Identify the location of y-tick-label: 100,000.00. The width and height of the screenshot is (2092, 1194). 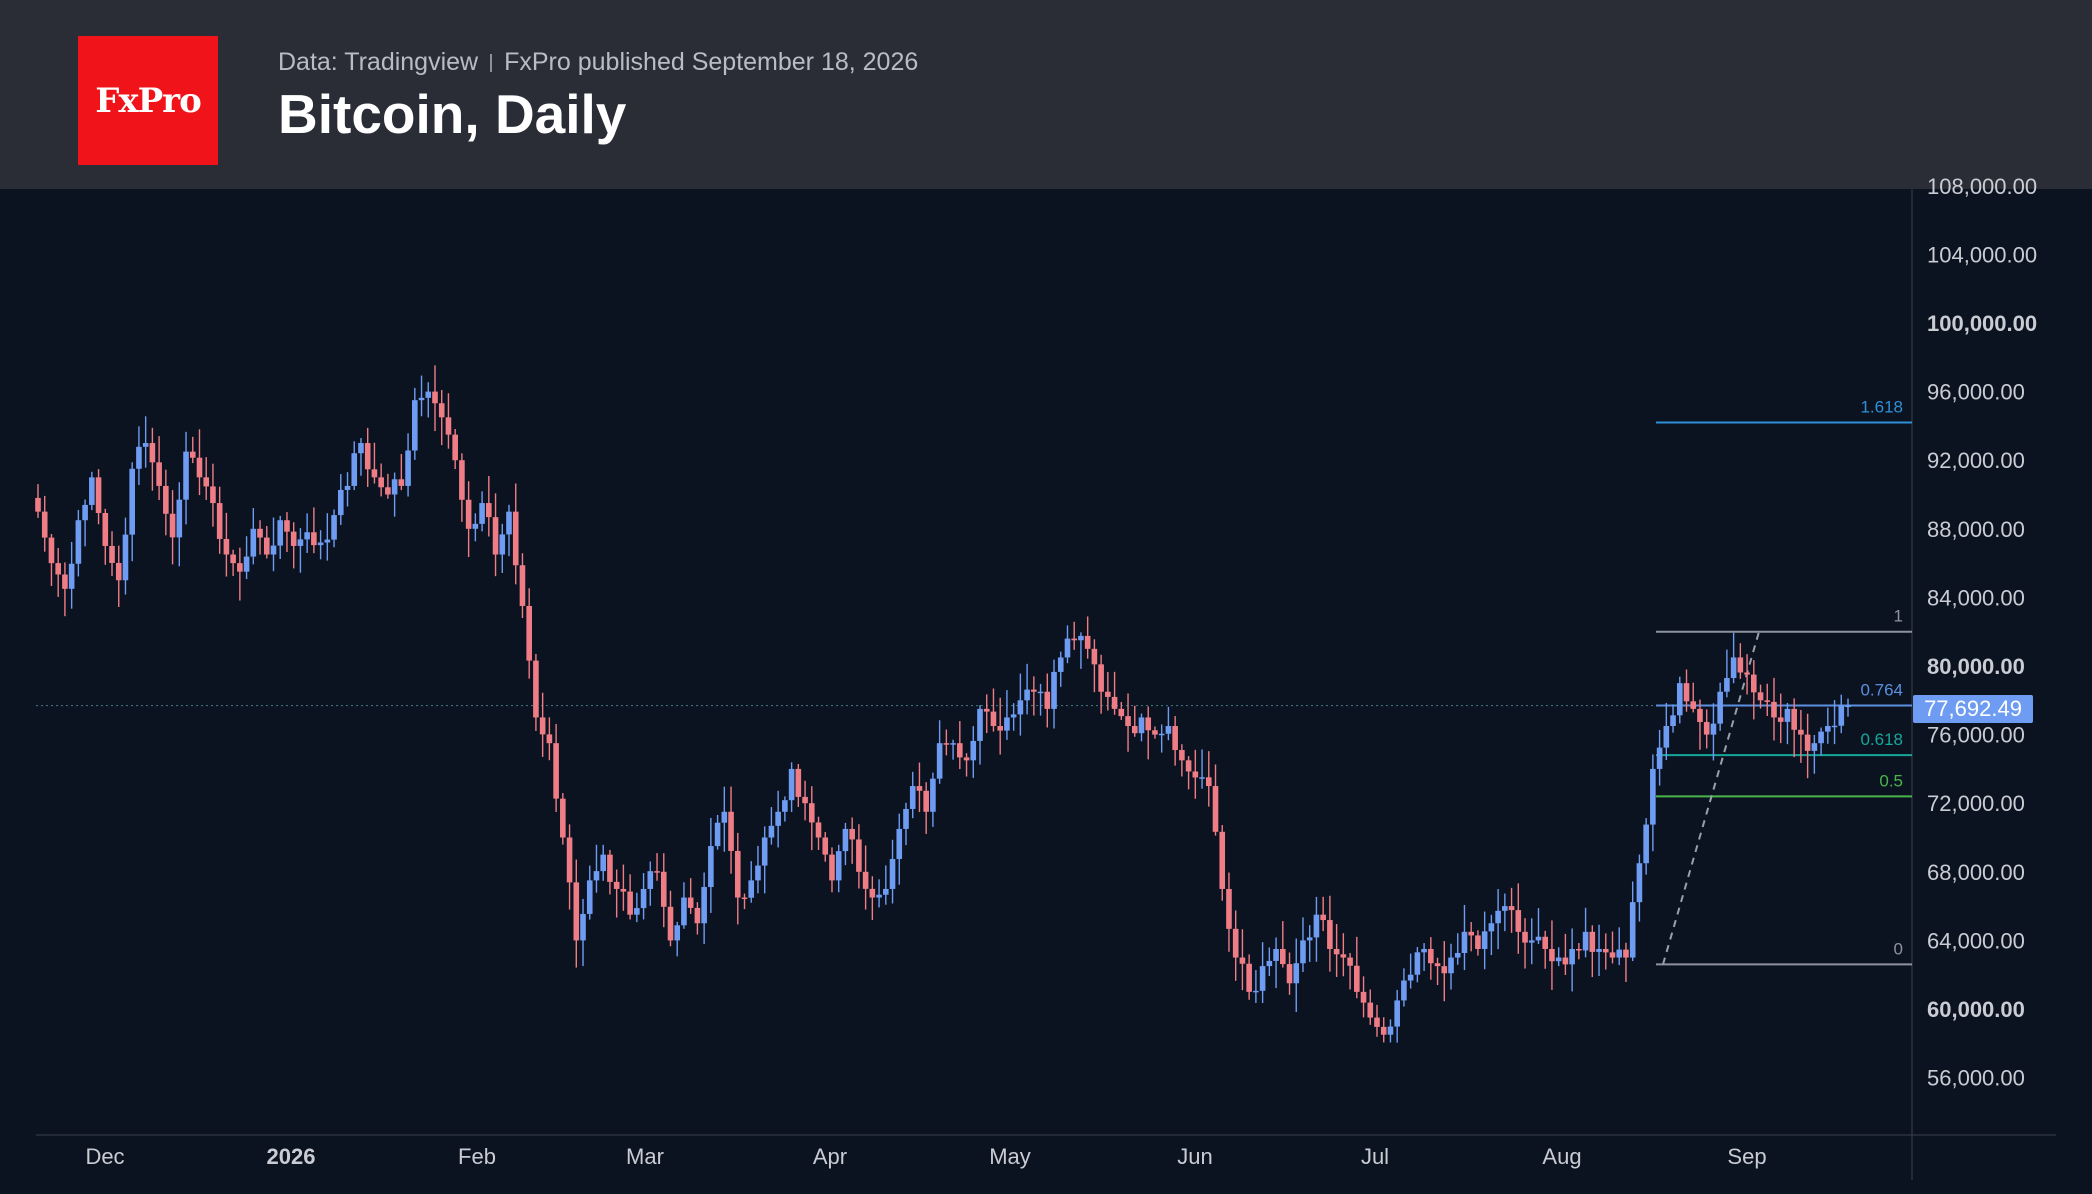
(1982, 323).